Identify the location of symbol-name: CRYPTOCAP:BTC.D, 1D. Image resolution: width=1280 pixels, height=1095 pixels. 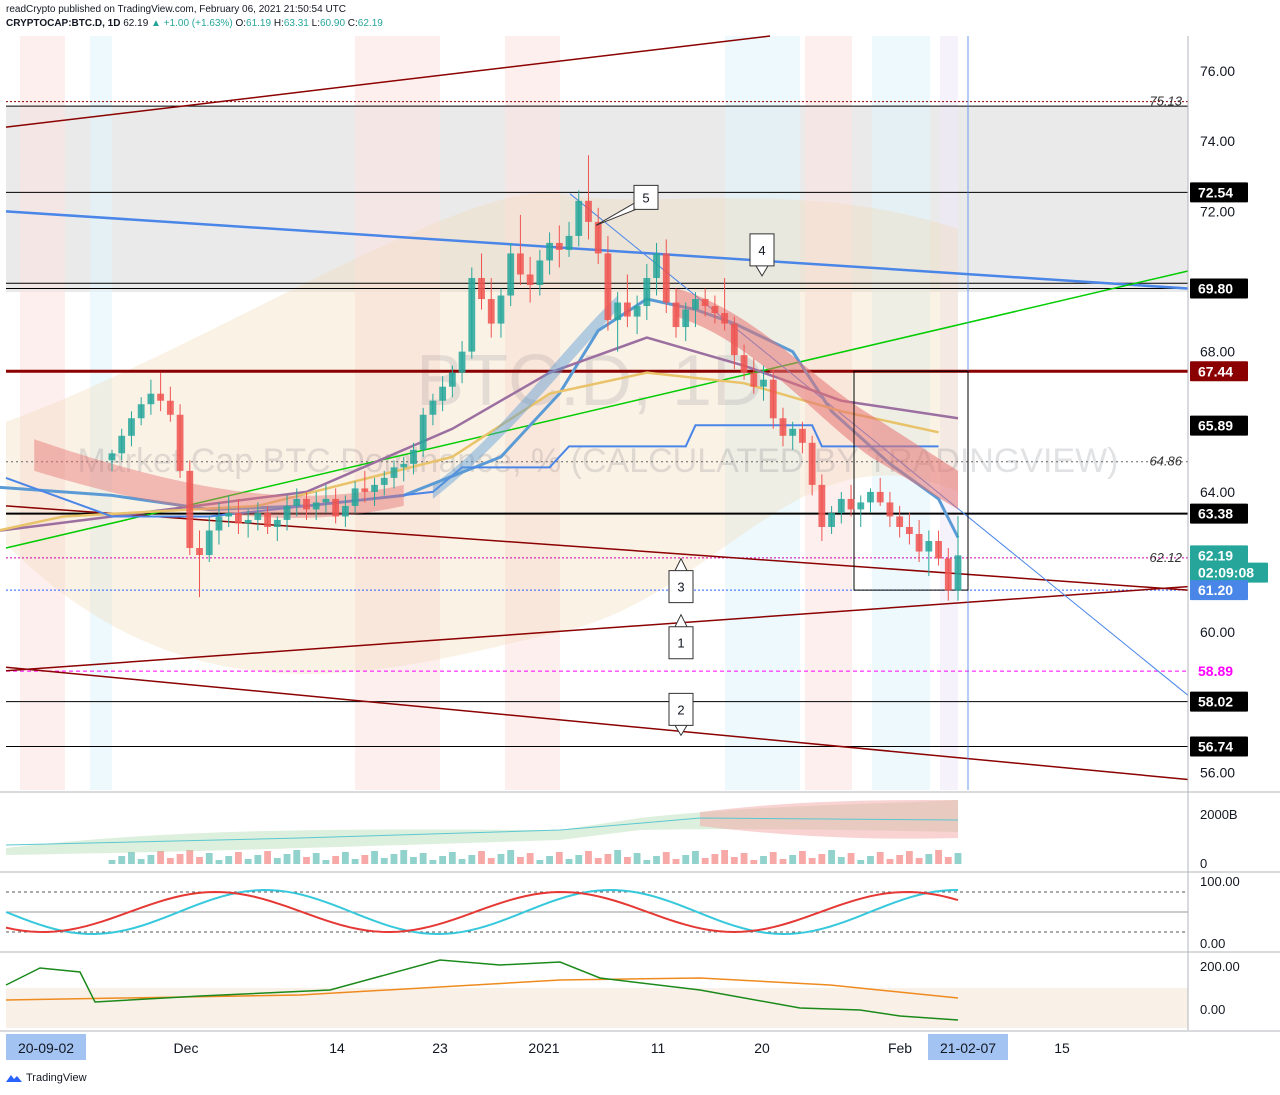
(63, 23).